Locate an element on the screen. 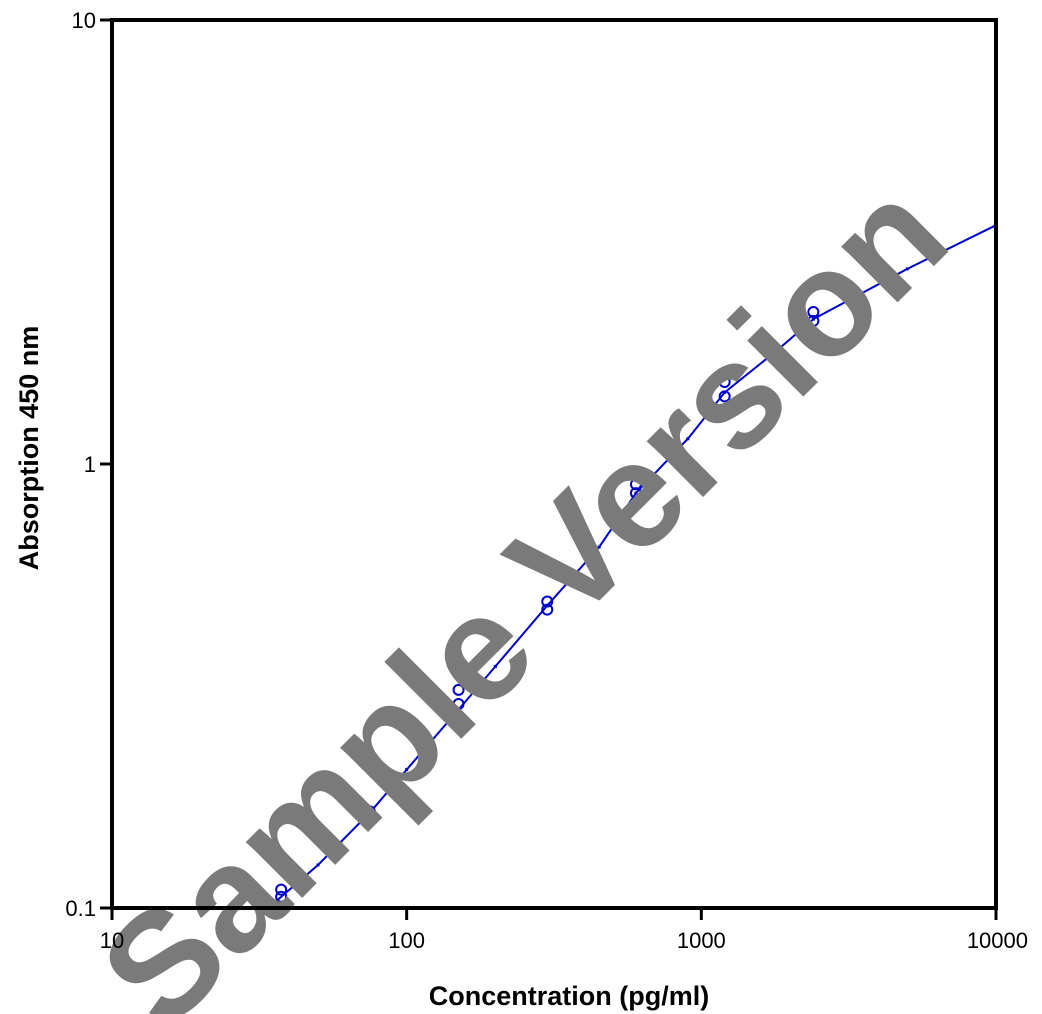 This screenshot has width=1042, height=1014. y-tick-label: 10 is located at coordinates (84, 20).